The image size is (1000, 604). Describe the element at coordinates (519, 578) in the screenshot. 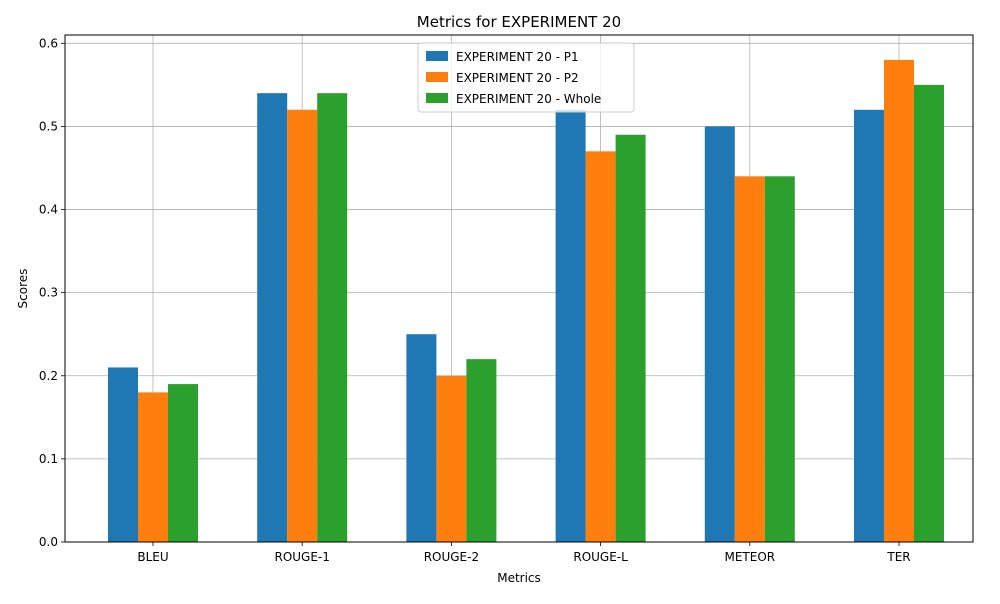

I see `x-axis-label: Metrics` at that location.